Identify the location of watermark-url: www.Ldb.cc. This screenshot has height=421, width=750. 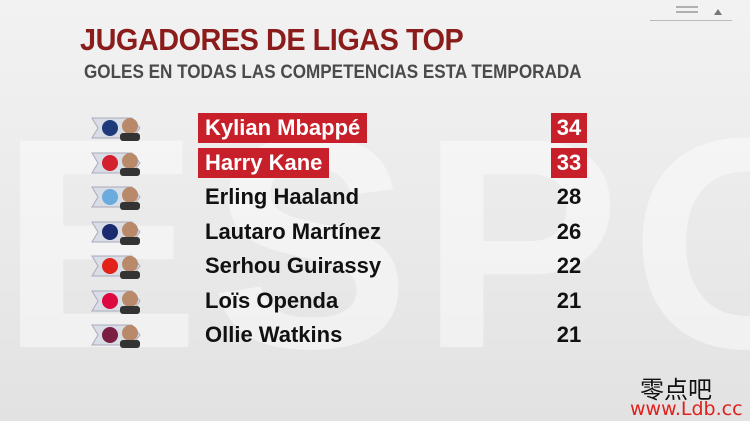
(686, 409).